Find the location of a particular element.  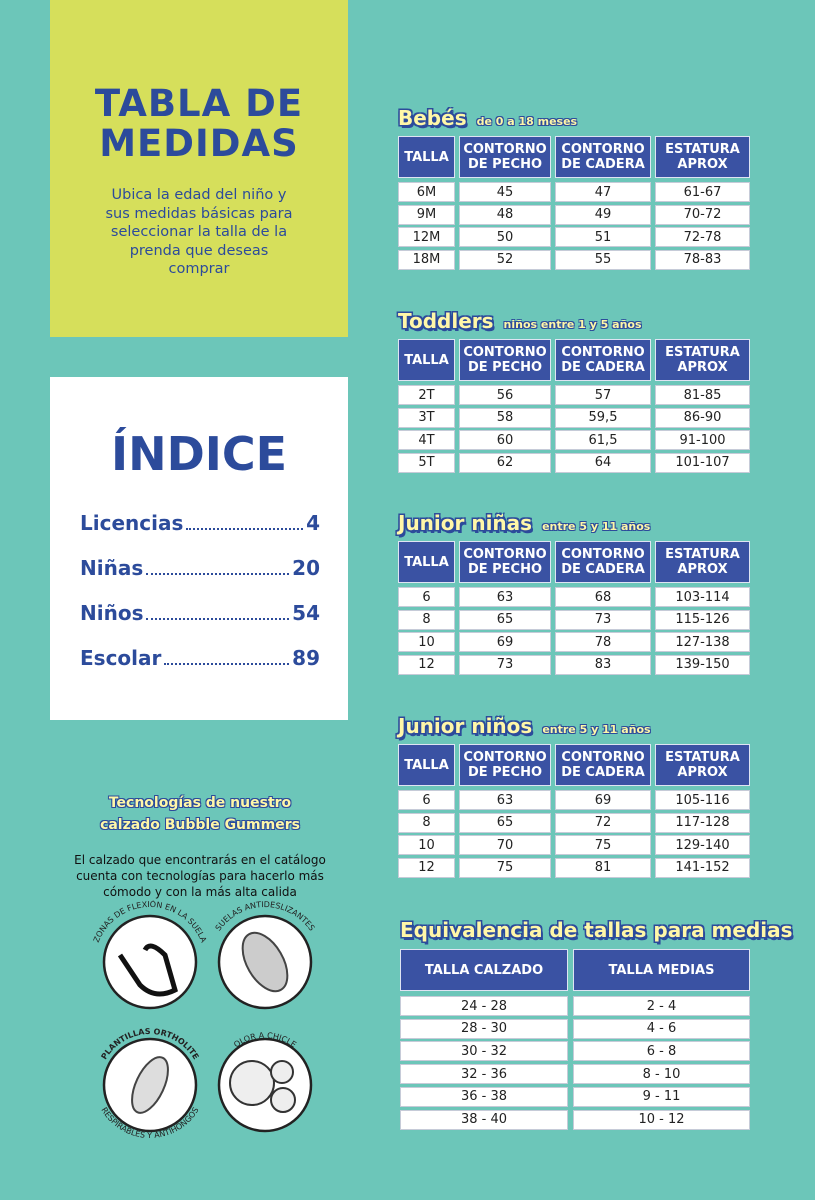

table-cell: 72 is located at coordinates (603, 822).